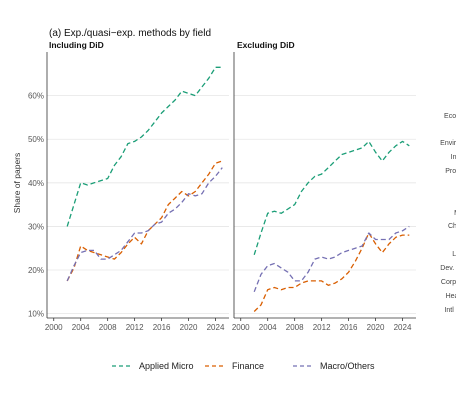 The image size is (456, 400). I want to click on legend: Applied Micro Finance Macro/Others, so click(243, 366).